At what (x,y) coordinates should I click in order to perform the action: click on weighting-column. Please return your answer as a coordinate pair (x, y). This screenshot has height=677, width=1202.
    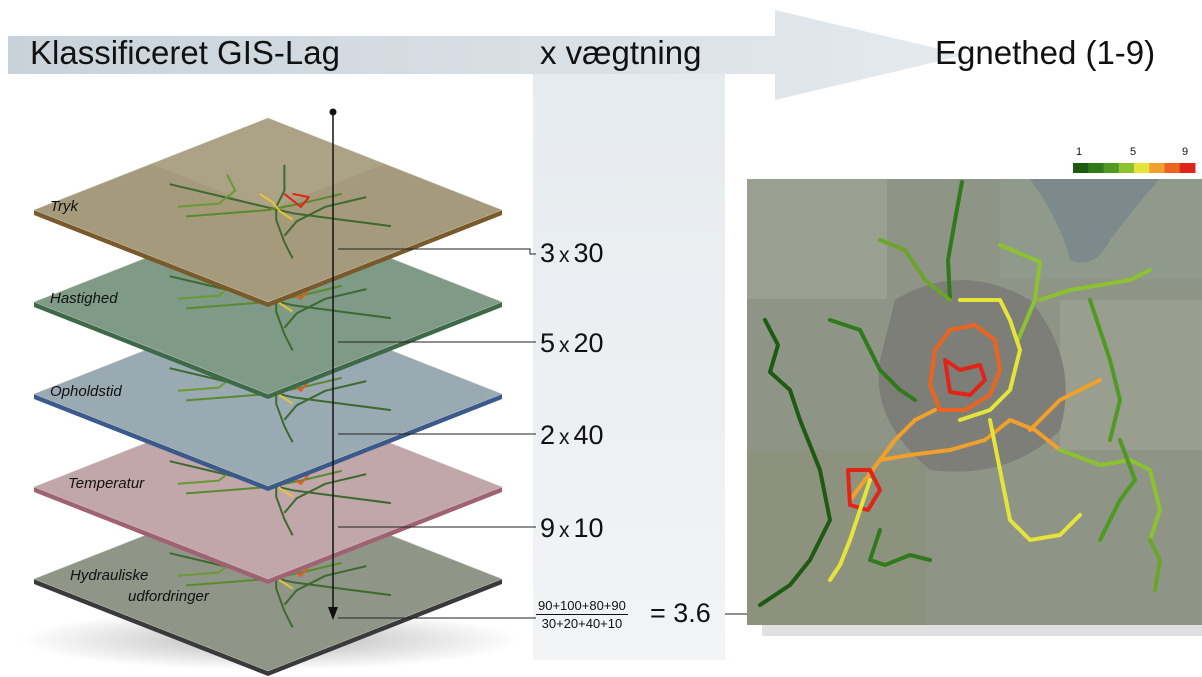
    Looking at the image, I should click on (629, 367).